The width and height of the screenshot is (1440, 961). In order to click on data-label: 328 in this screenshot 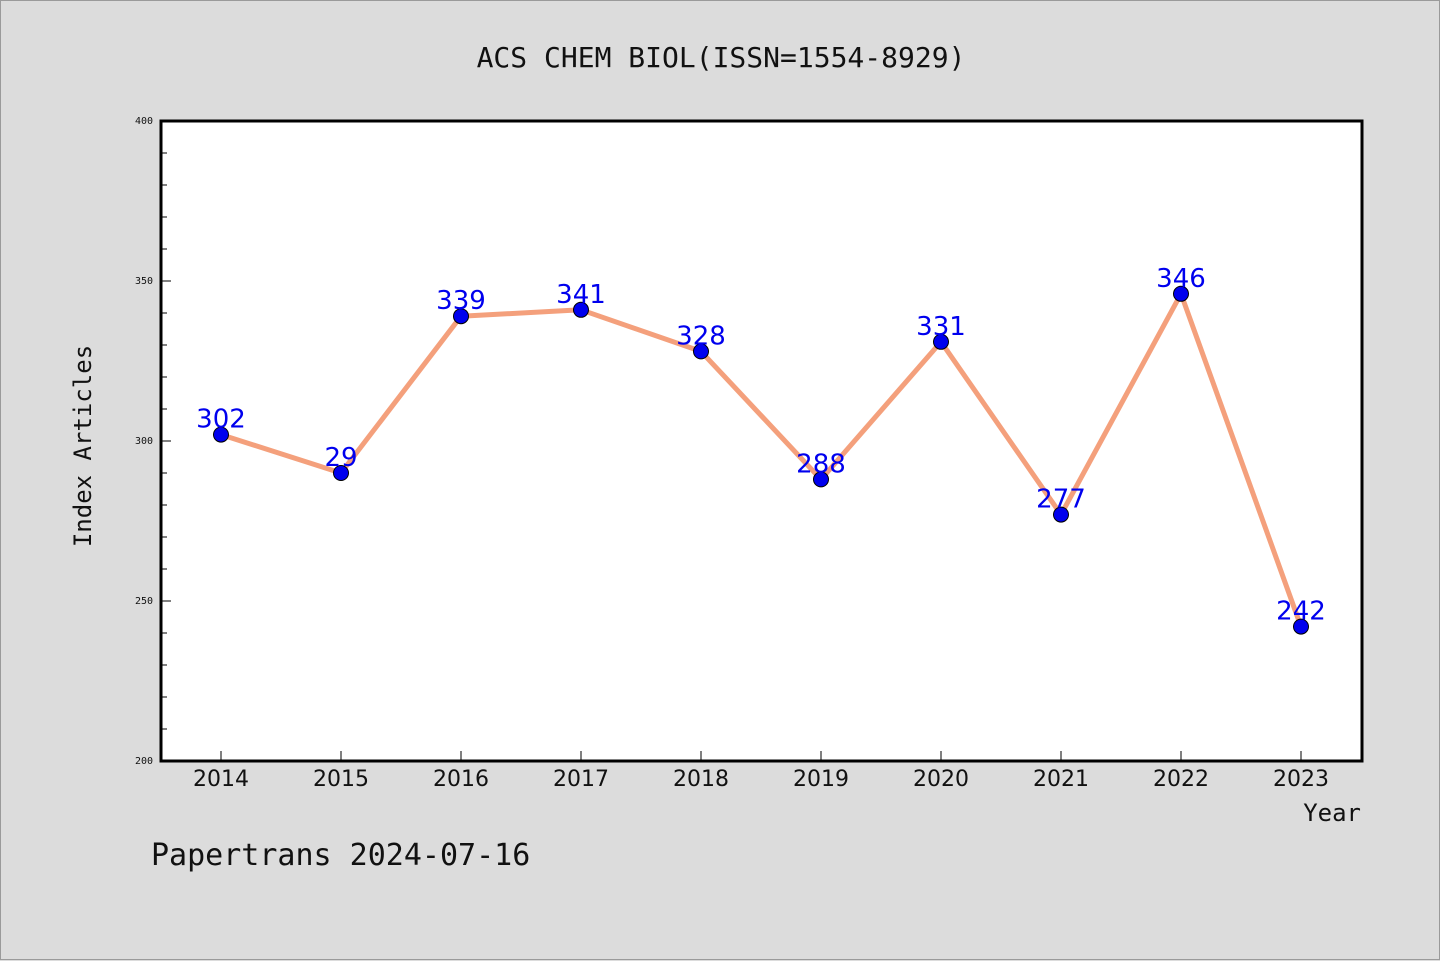, I will do `click(701, 336)`.